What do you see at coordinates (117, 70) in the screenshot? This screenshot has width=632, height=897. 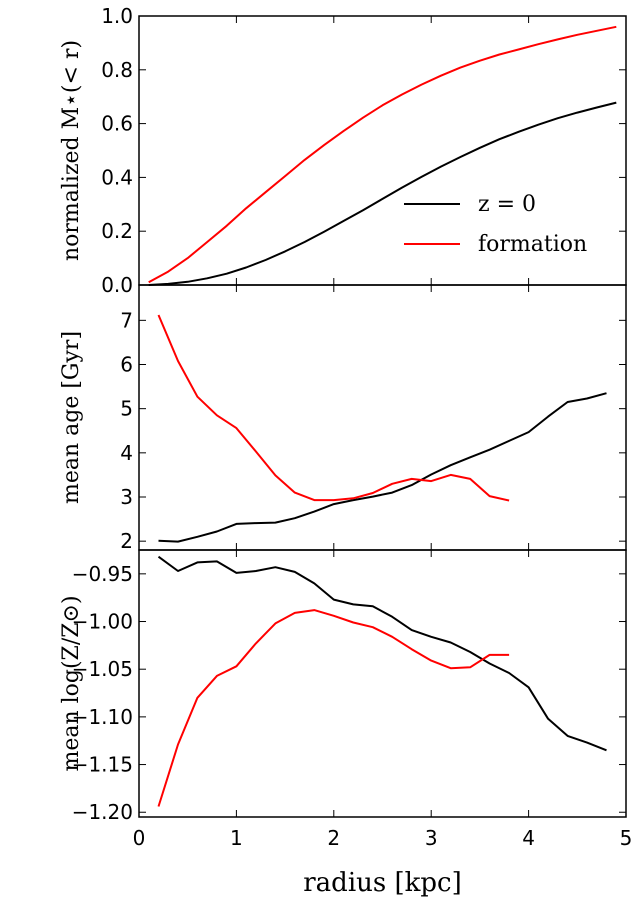 I see `y-tick-label: 0.8` at bounding box center [117, 70].